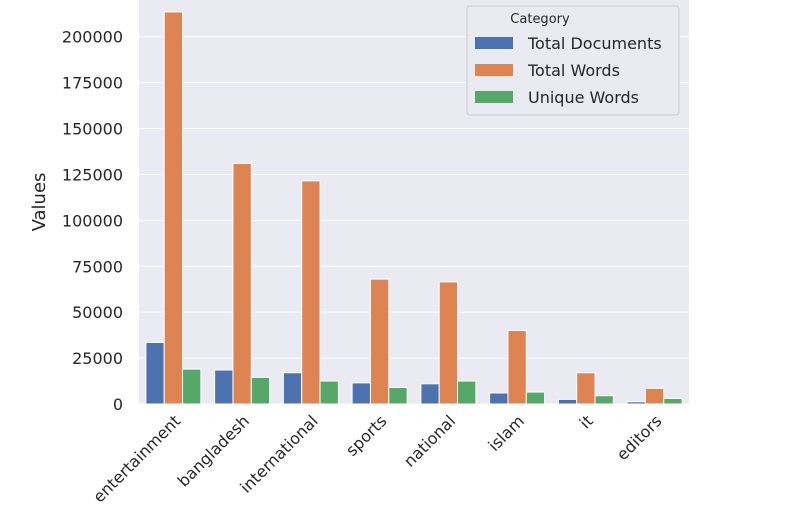 This screenshot has height=513, width=794. I want to click on bar-total-documents-it, so click(567, 401).